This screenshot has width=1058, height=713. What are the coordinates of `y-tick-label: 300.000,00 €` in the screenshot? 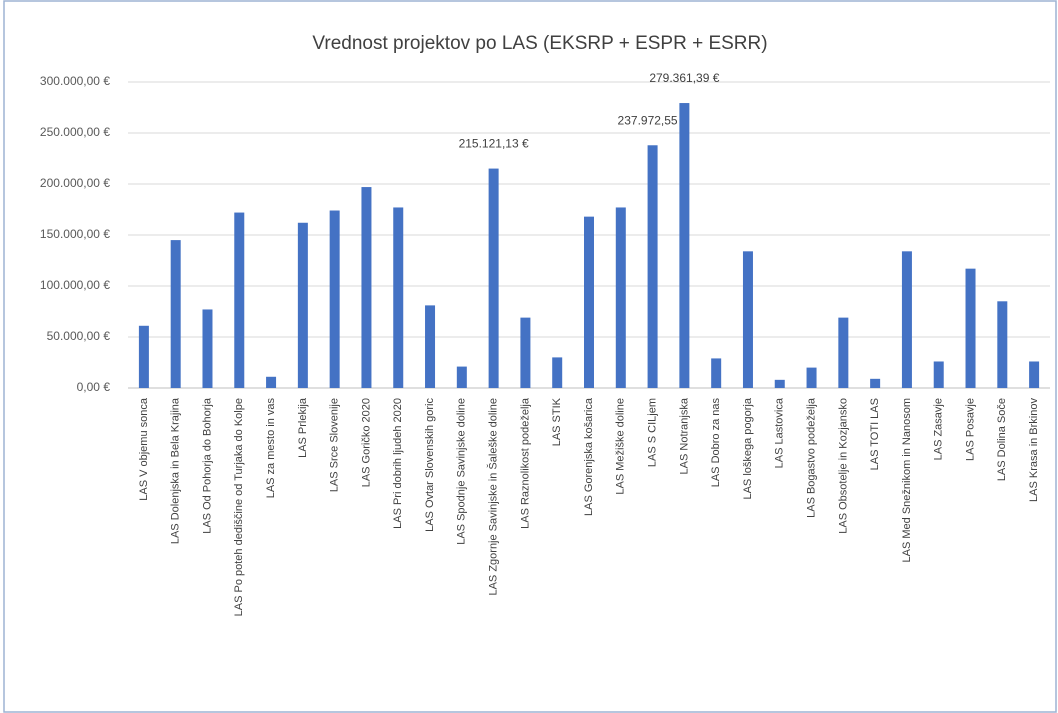 It's located at (75, 81).